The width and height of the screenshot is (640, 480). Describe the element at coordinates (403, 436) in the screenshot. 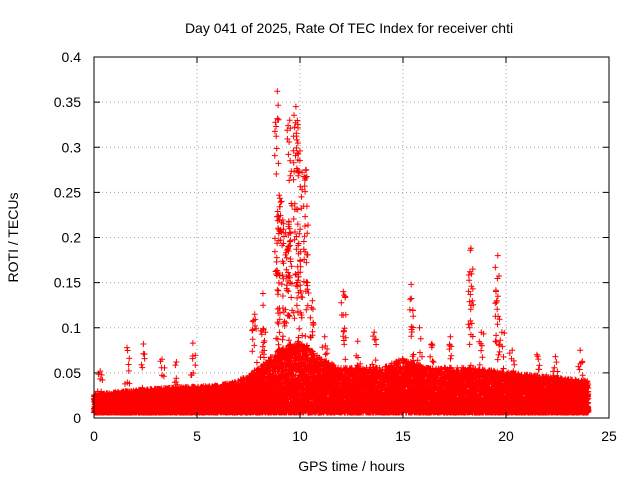

I see `x-tick-label: 15` at that location.